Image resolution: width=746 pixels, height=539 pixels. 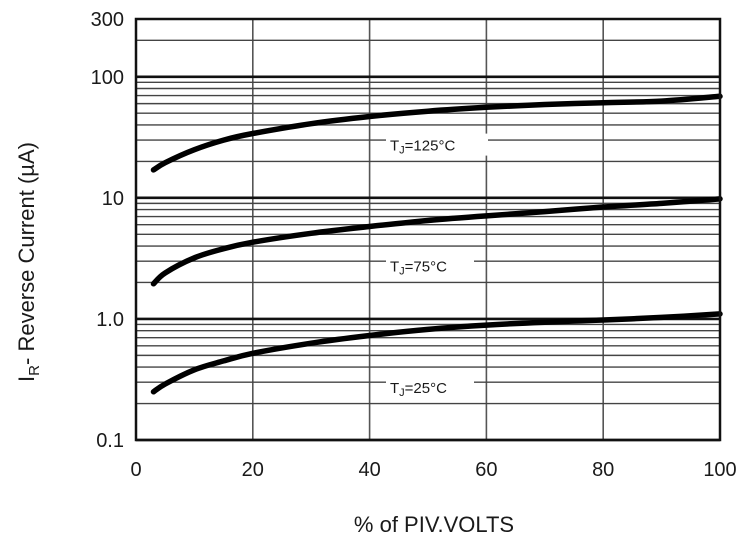 What do you see at coordinates (253, 470) in the screenshot?
I see `x-tick-label: 20` at bounding box center [253, 470].